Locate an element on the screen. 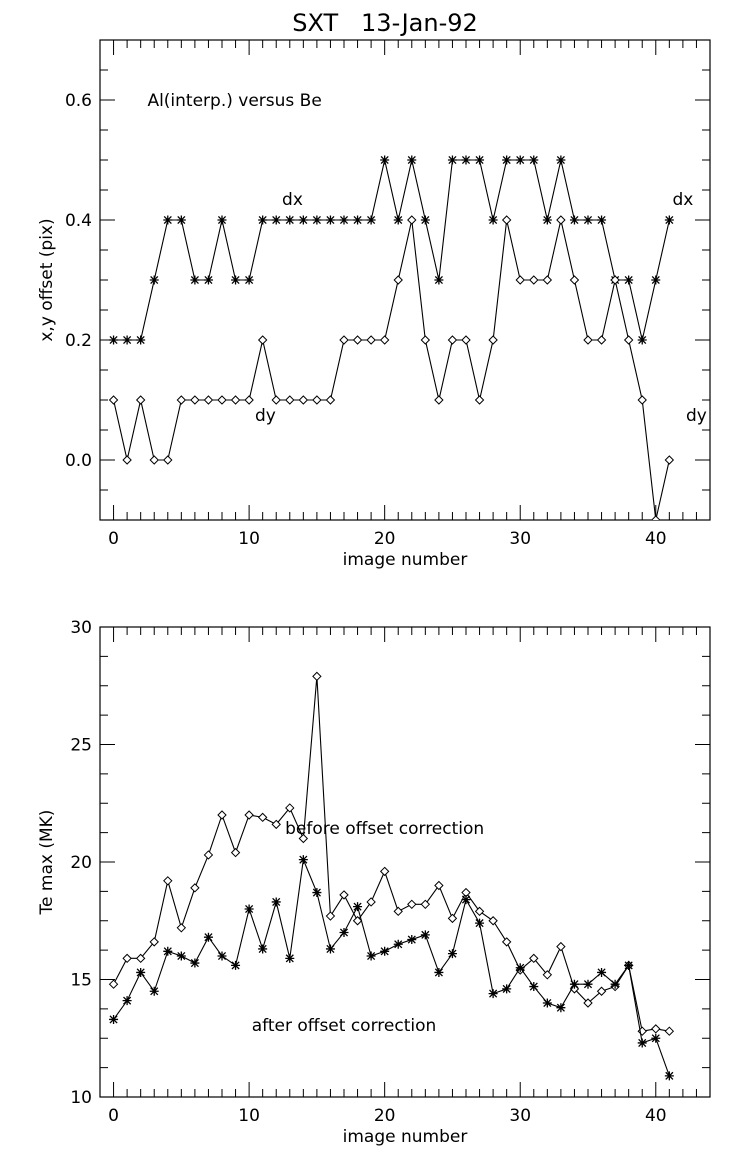 This screenshot has height=1173, width=743. series-annotation: after offset correction is located at coordinates (344, 1026).